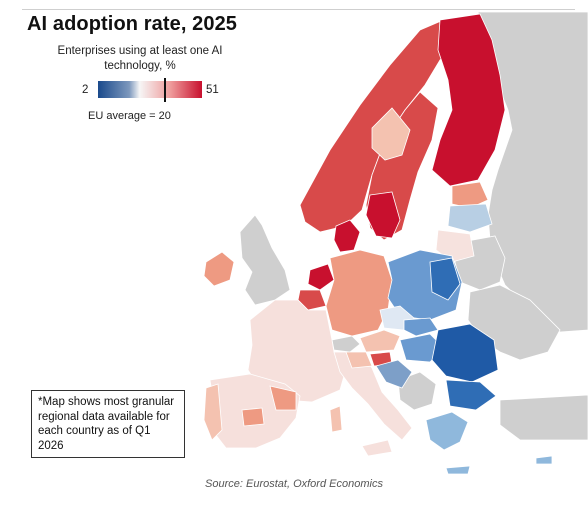 The image size is (588, 505). Describe the element at coordinates (544, 460) in the screenshot. I see `cyprus-region` at that location.